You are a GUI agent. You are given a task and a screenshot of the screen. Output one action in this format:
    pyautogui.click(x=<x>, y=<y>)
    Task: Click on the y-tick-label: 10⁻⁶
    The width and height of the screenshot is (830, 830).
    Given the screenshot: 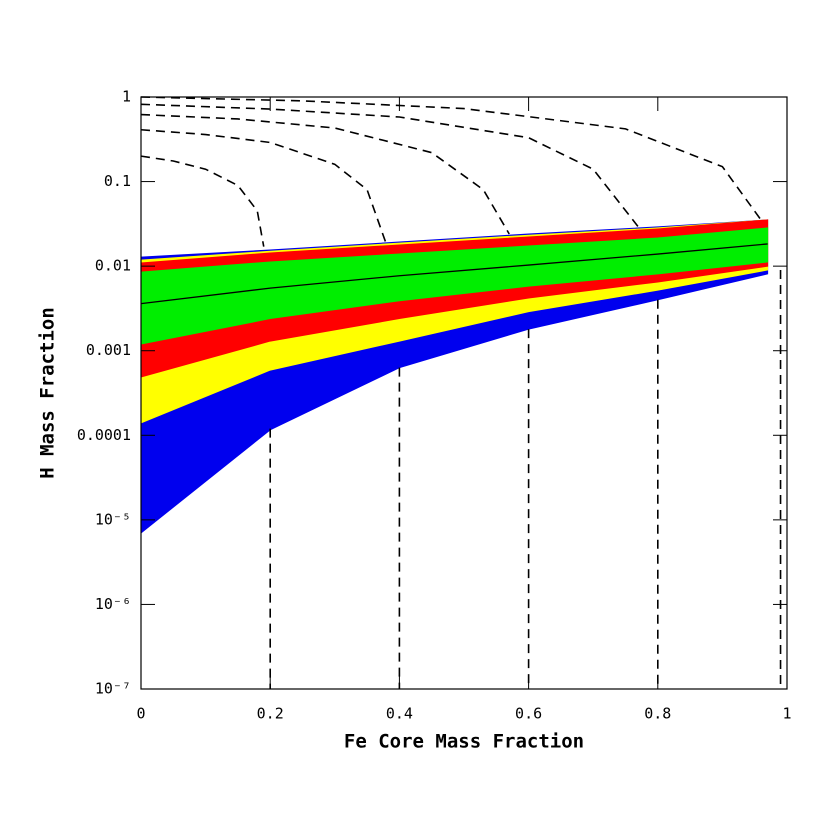 What is the action you would take?
    pyautogui.click(x=113, y=604)
    